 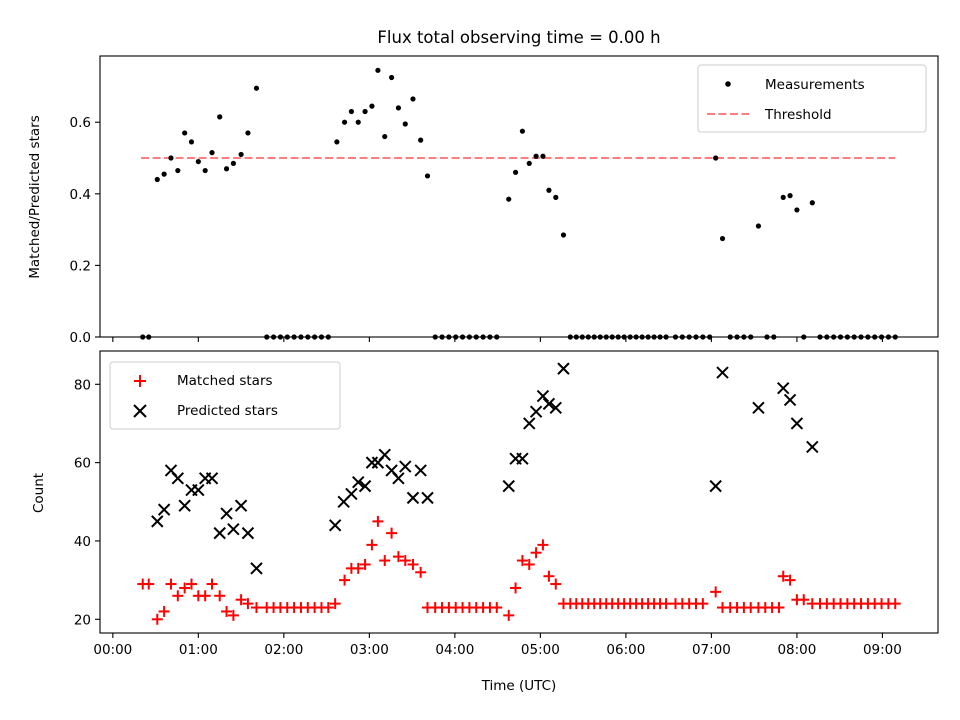 I want to click on x-tick-label: 03:00, so click(x=369, y=650).